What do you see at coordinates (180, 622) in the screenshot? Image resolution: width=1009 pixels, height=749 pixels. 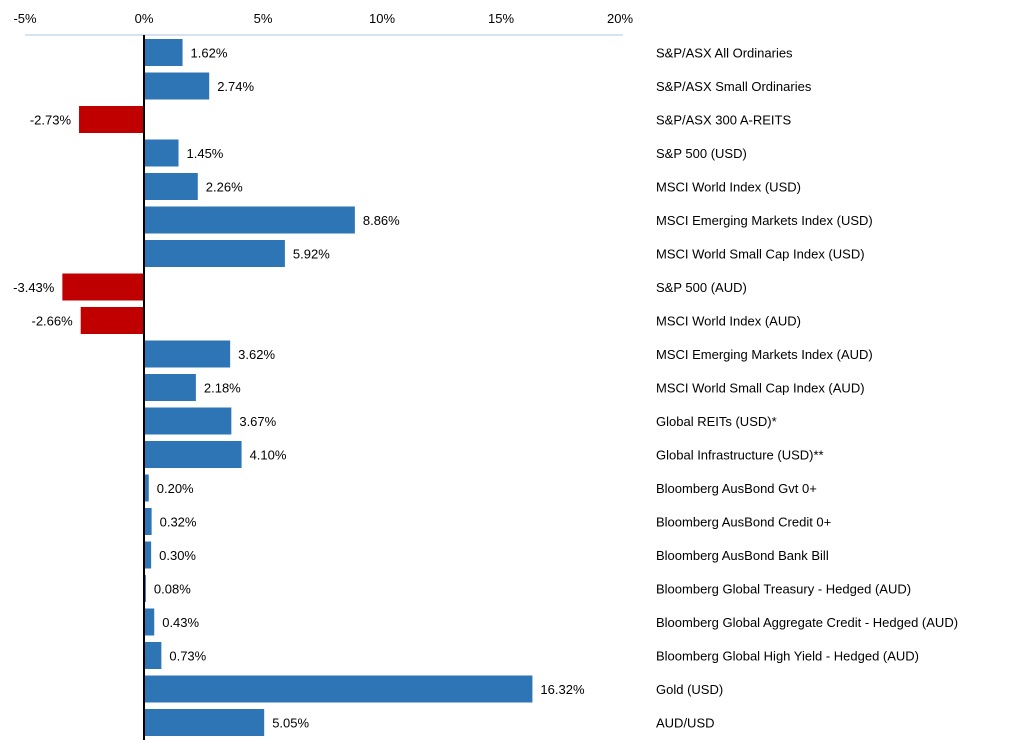 I see `data-label: 0.43%` at bounding box center [180, 622].